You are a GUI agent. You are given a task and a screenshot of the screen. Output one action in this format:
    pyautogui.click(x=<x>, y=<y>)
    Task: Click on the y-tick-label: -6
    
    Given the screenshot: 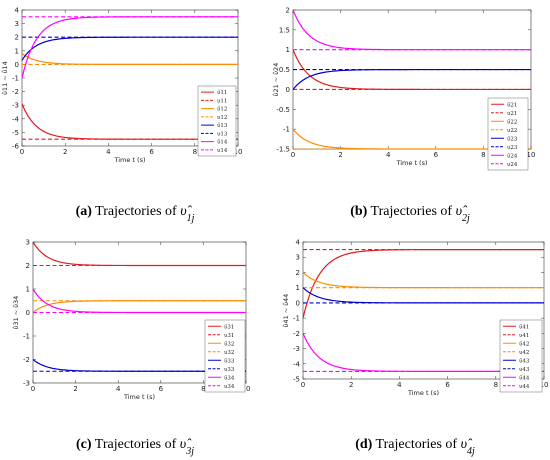 What is the action you would take?
    pyautogui.click(x=16, y=147)
    